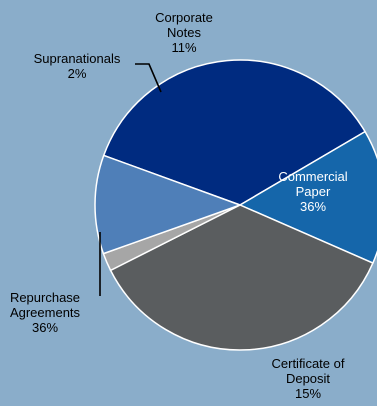 Image resolution: width=377 pixels, height=406 pixels. I want to click on slice-label-line: Deposit, so click(308, 378).